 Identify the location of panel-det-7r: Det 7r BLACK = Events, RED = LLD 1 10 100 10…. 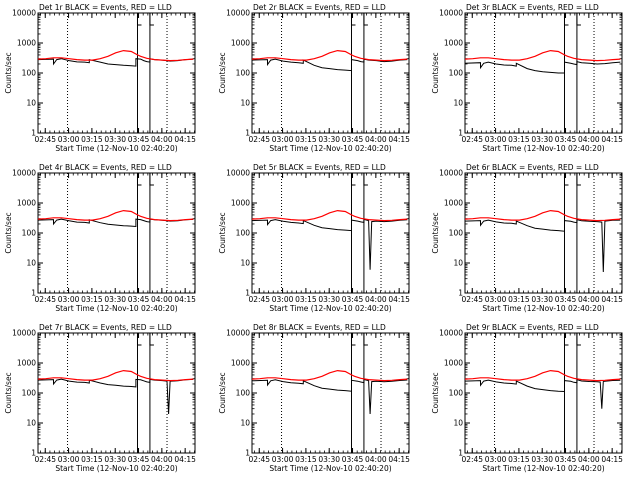
(100, 398).